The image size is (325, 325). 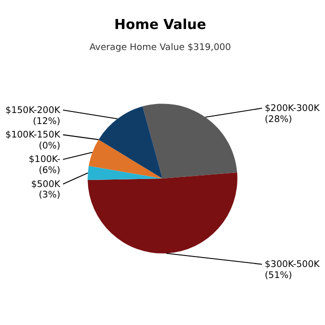 What do you see at coordinates (160, 47) in the screenshot?
I see `chart-subtitle: Average Home Value $319,000` at bounding box center [160, 47].